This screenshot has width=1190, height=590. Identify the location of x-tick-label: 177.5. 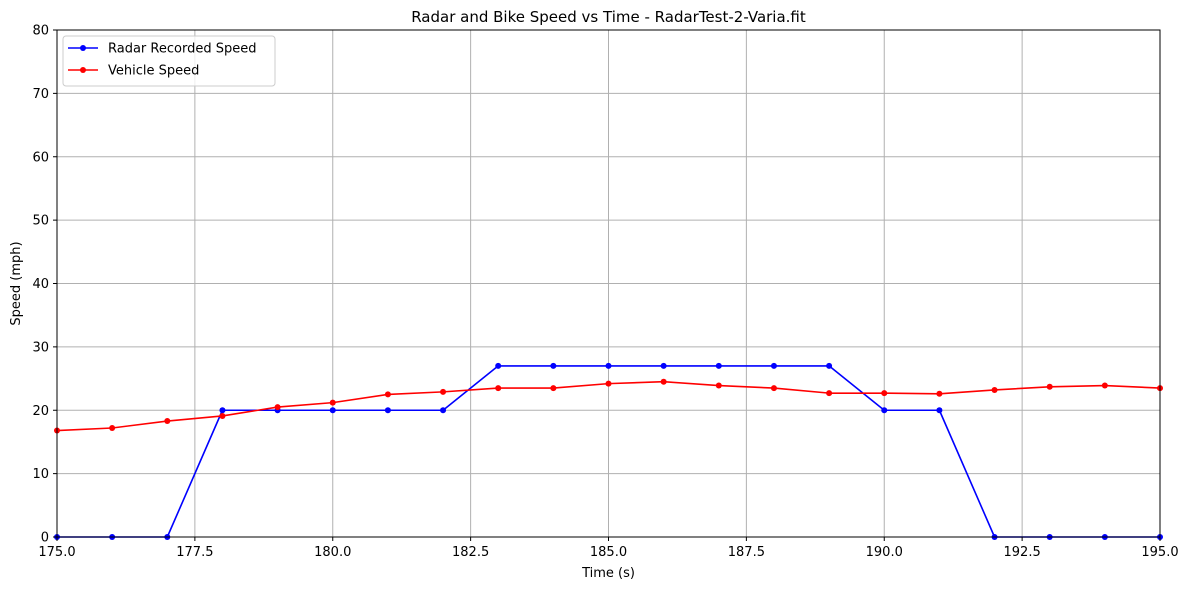
(194, 552).